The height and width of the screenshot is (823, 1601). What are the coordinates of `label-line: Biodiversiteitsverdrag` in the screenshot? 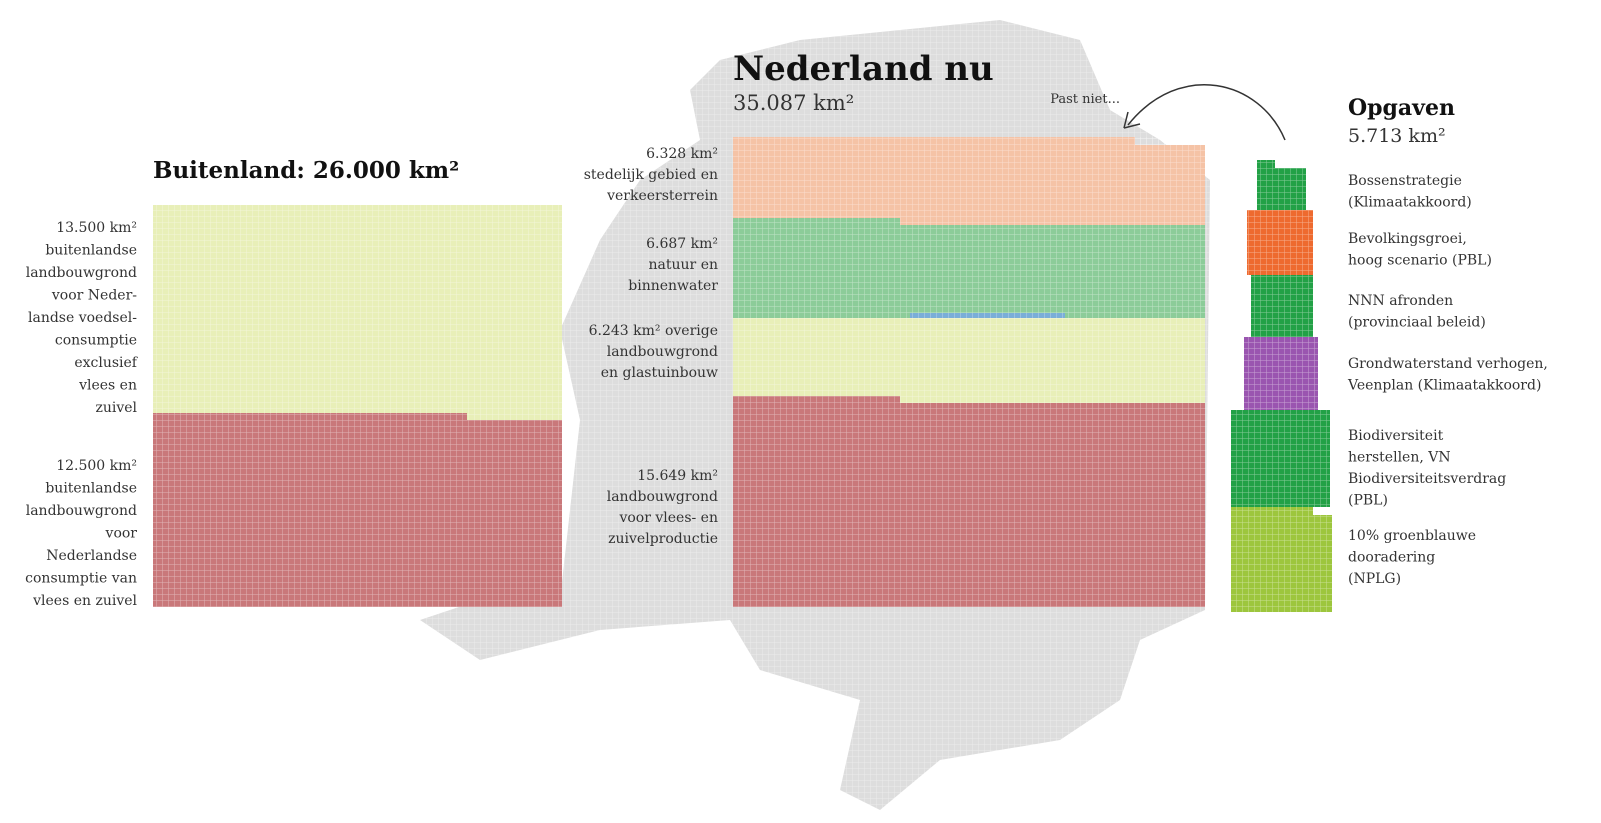 It's located at (1427, 479).